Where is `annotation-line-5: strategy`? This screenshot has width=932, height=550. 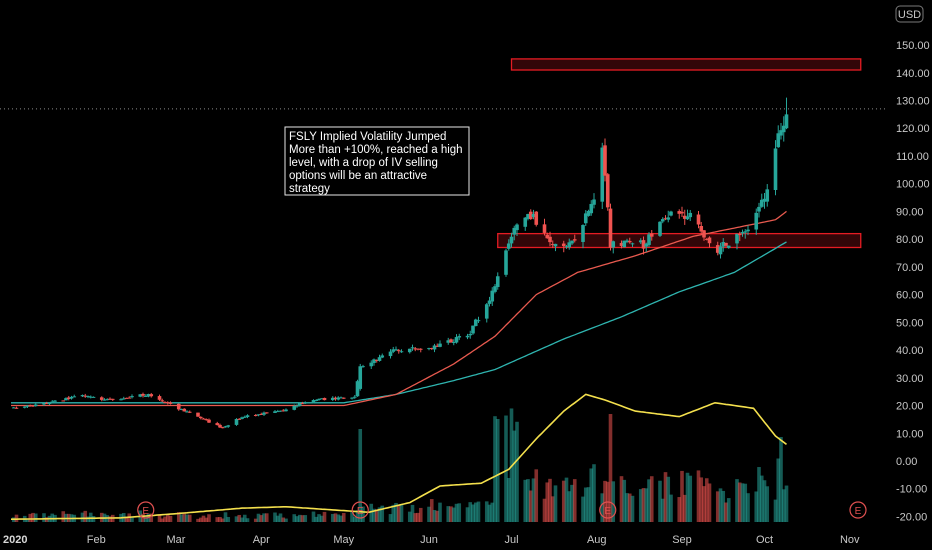 annotation-line-5: strategy is located at coordinates (309, 189).